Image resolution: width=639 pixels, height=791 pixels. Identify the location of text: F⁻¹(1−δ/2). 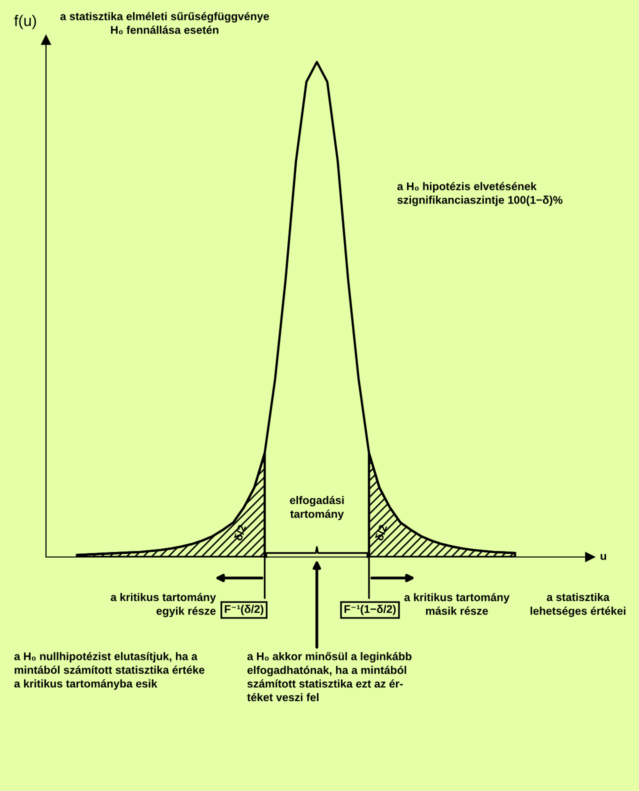
(370, 610).